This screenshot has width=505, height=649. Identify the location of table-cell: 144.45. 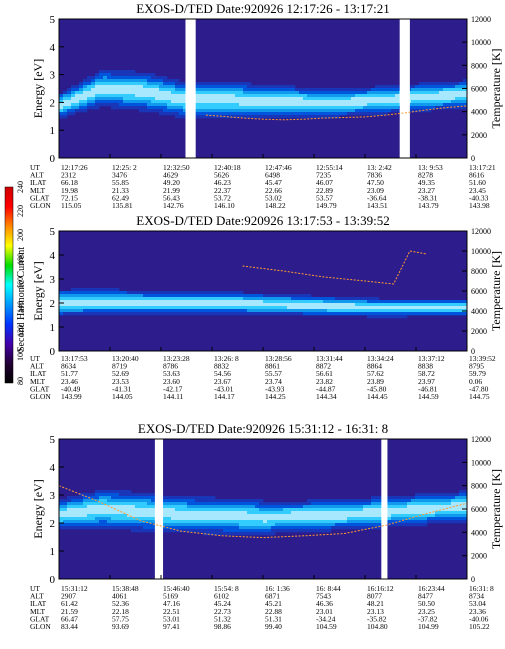
(377, 396).